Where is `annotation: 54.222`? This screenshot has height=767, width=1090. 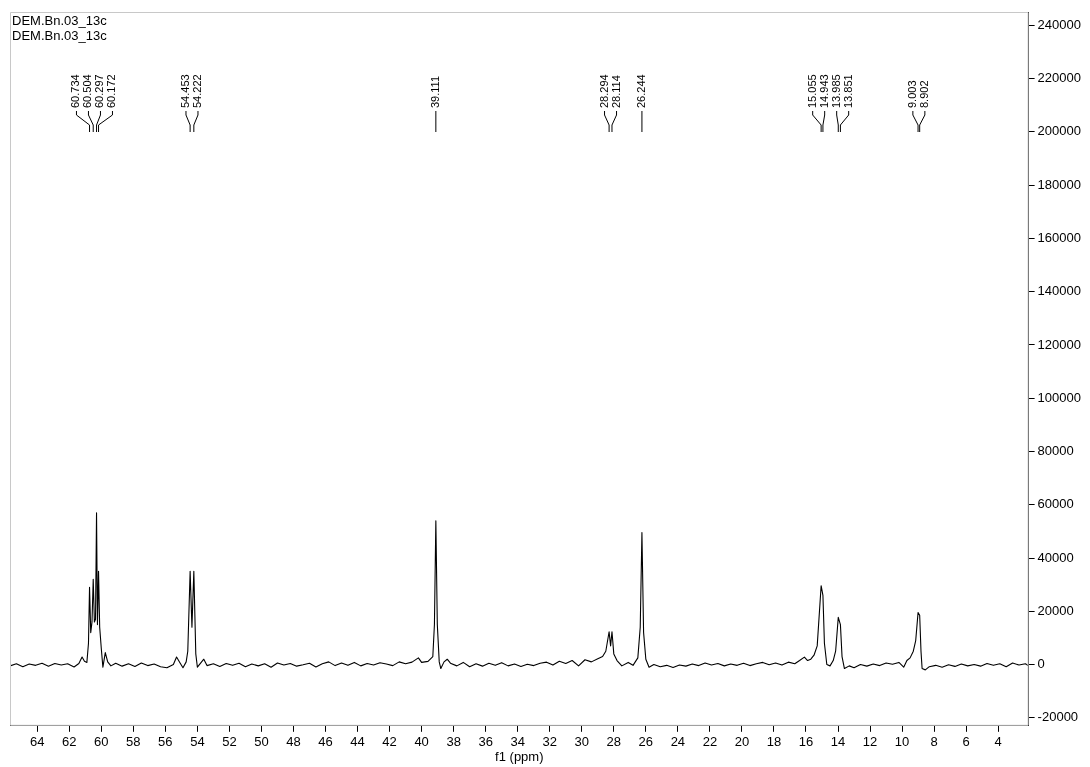
annotation: 54.222 is located at coordinates (197, 91).